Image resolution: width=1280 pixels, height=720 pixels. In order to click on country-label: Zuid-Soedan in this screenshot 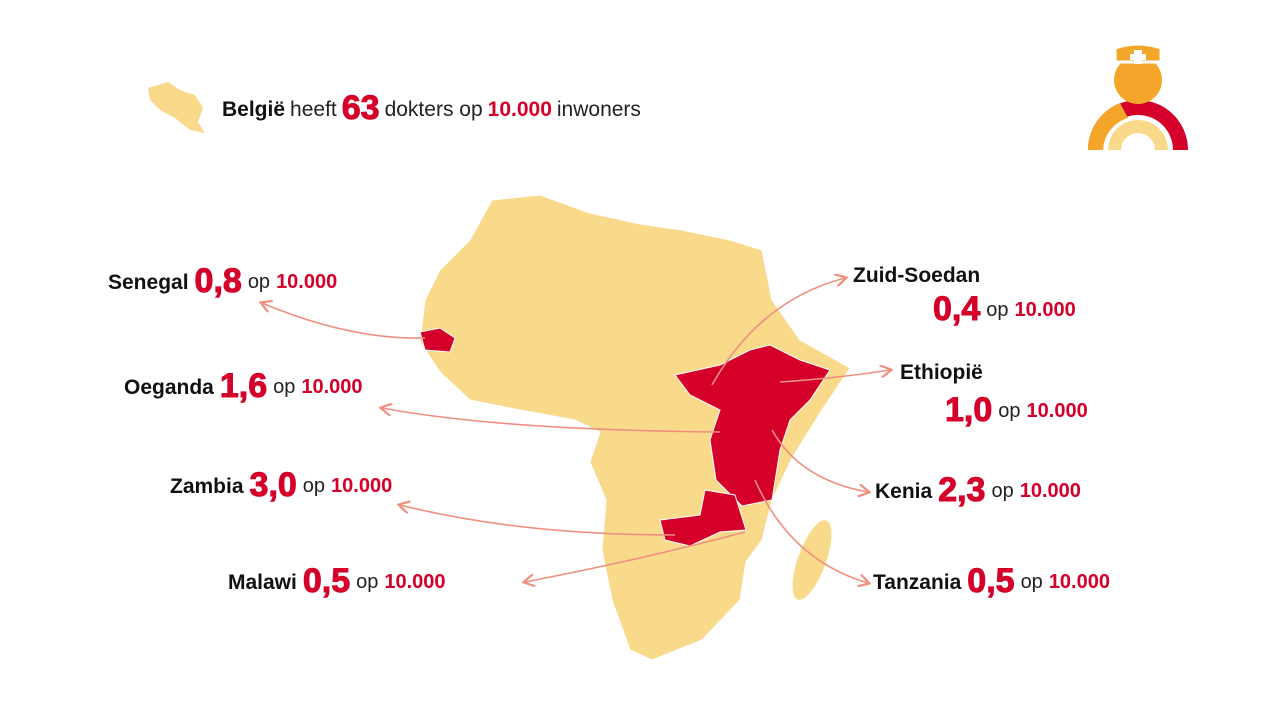, I will do `click(916, 275)`.